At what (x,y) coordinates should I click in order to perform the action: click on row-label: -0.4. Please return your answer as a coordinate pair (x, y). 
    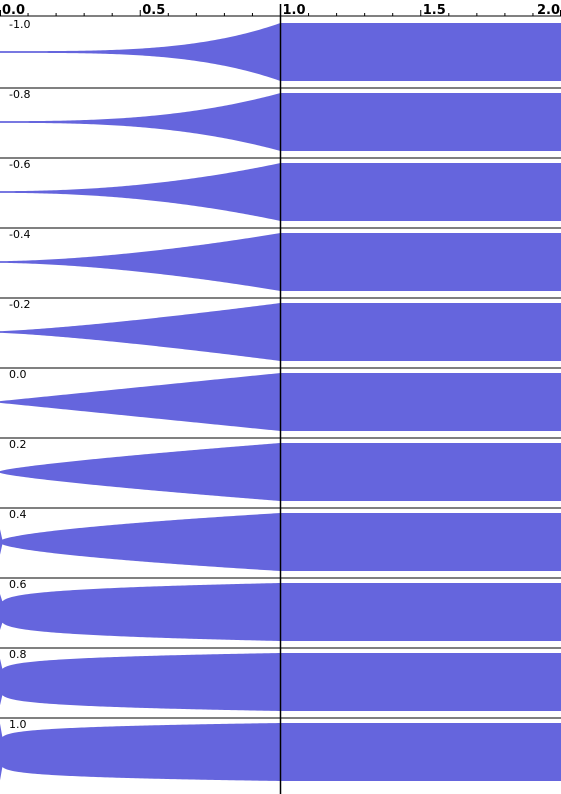
    Looking at the image, I should click on (19, 234).